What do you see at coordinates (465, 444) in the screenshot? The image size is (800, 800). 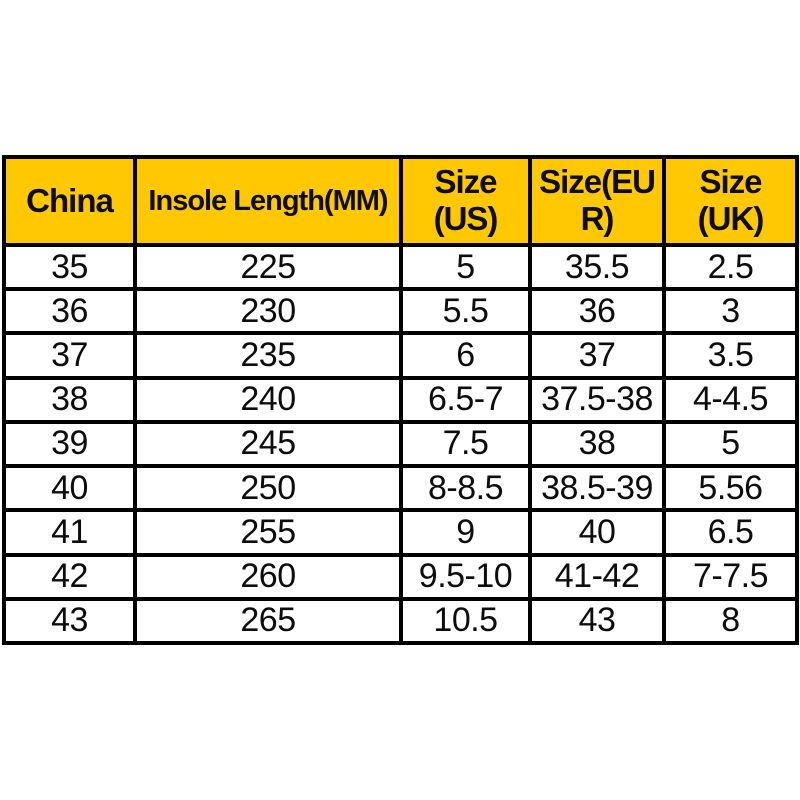 I see `cell-size-us: 7.5` at bounding box center [465, 444].